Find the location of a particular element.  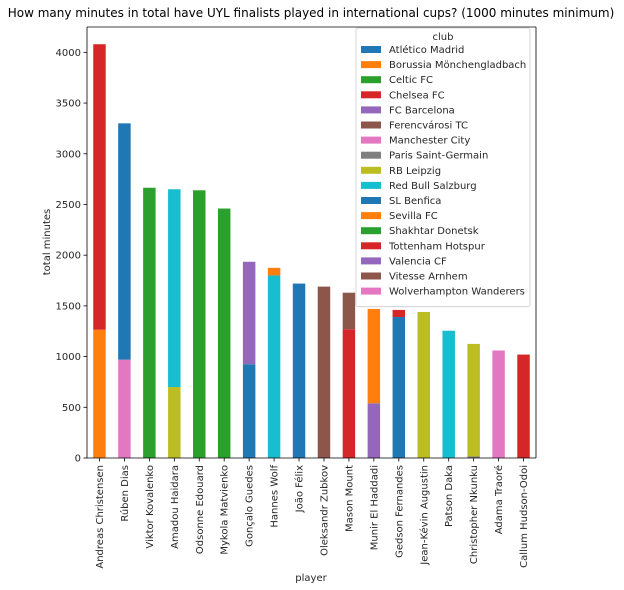

legend-entry: Wolverhampton Wanderers is located at coordinates (457, 292).